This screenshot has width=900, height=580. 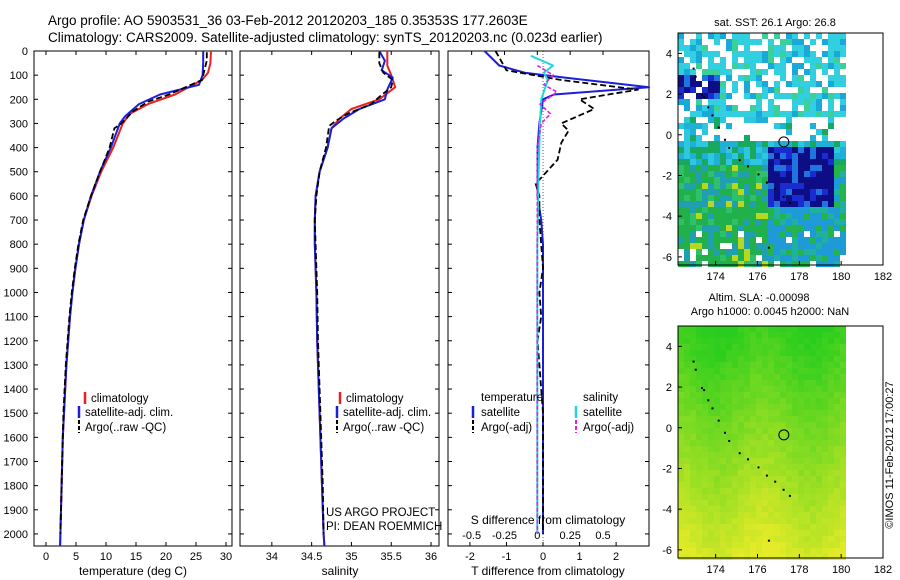 What do you see at coordinates (19, 76) in the screenshot?
I see `depth-tick-label: 100` at bounding box center [19, 76].